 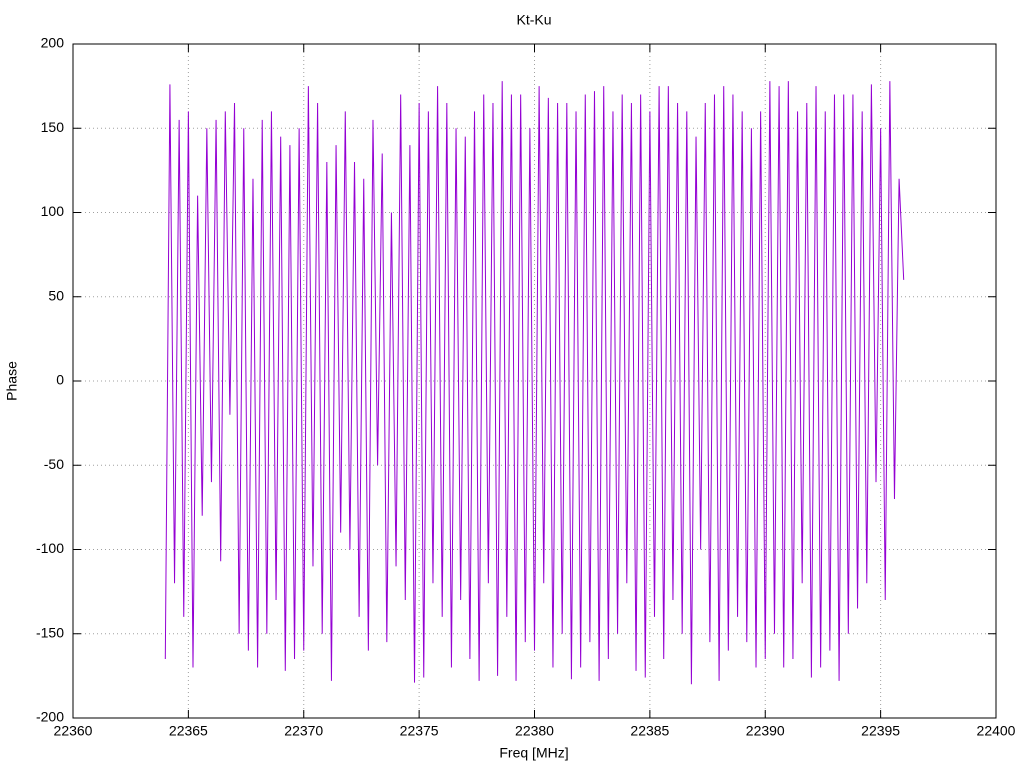 What do you see at coordinates (53, 43) in the screenshot?
I see `y-tick-label: 200` at bounding box center [53, 43].